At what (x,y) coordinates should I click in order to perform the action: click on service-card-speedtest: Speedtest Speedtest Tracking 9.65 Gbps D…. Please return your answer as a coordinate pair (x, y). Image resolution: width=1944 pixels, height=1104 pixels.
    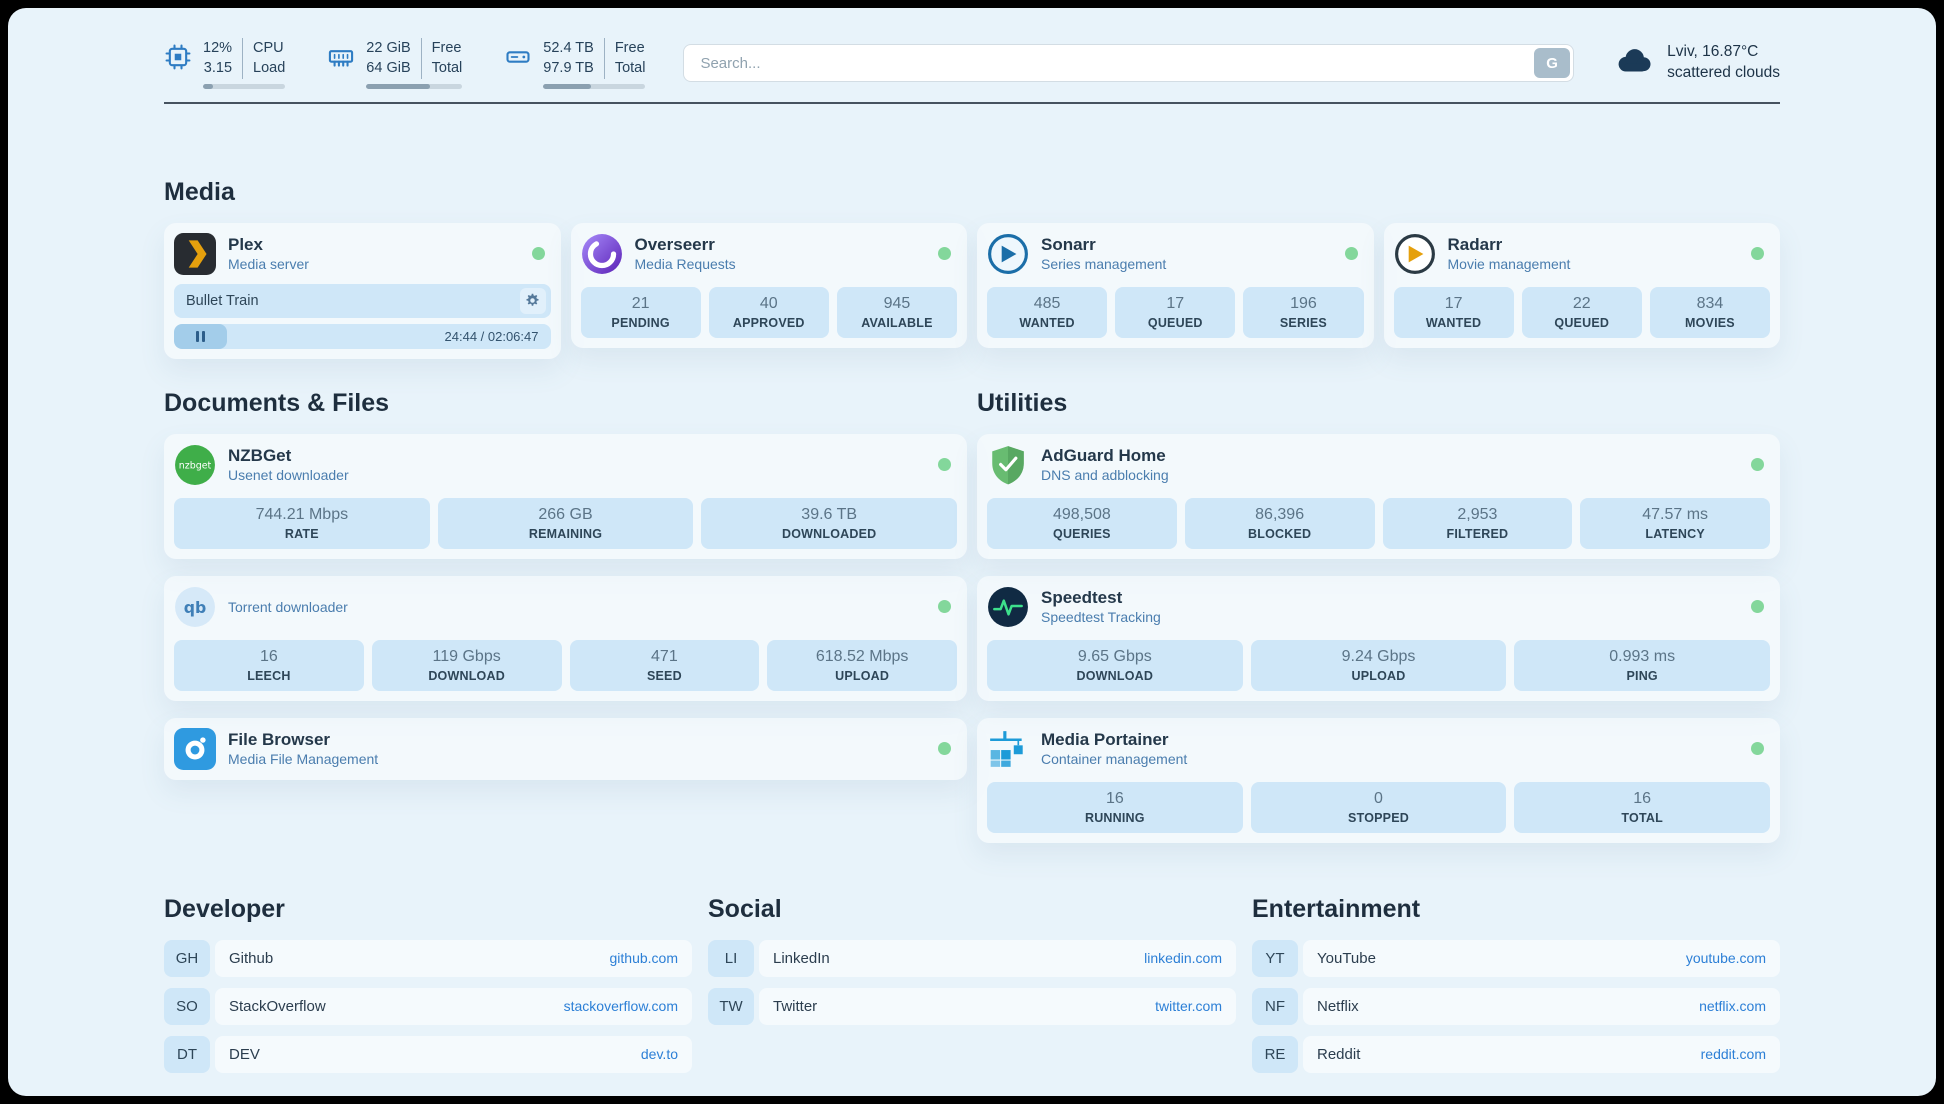
    Looking at the image, I should click on (1378, 638).